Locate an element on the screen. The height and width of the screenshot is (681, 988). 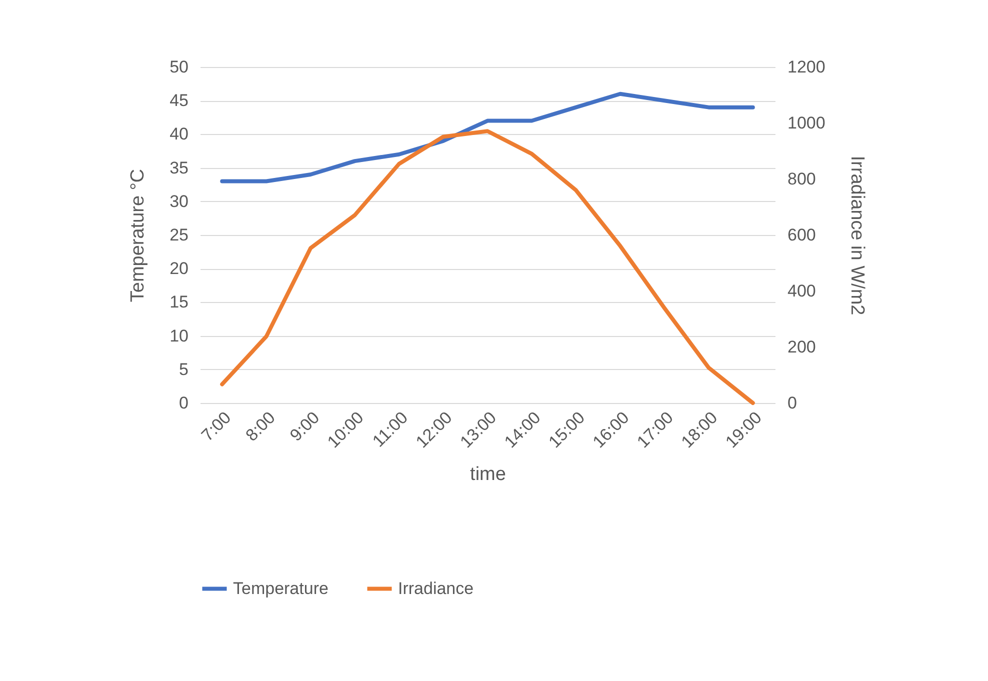
y-tick-label: 50 is located at coordinates (179, 67).